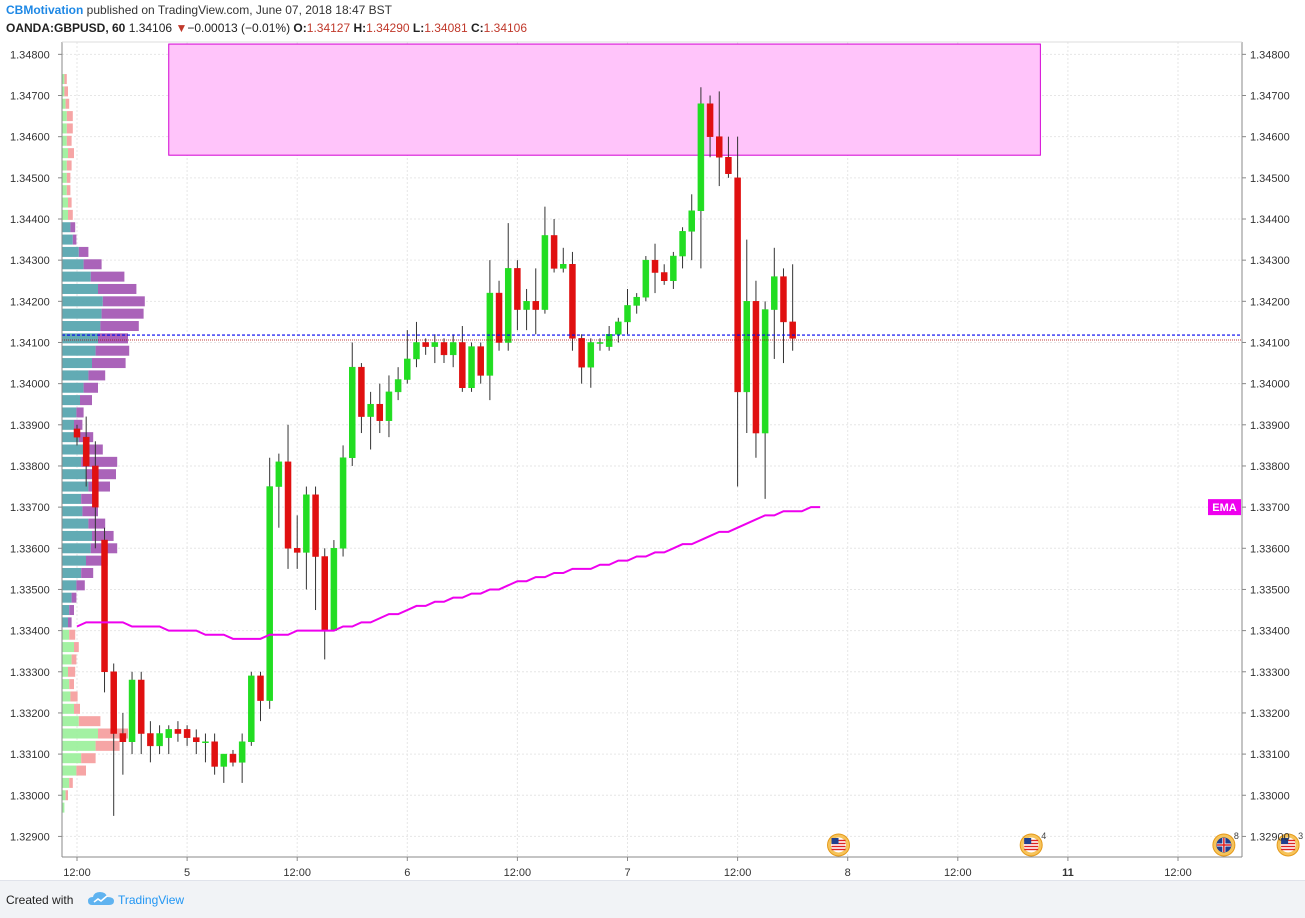  Describe the element at coordinates (30, 673) in the screenshot. I see `y-tick-label-left: 1.33300` at that location.